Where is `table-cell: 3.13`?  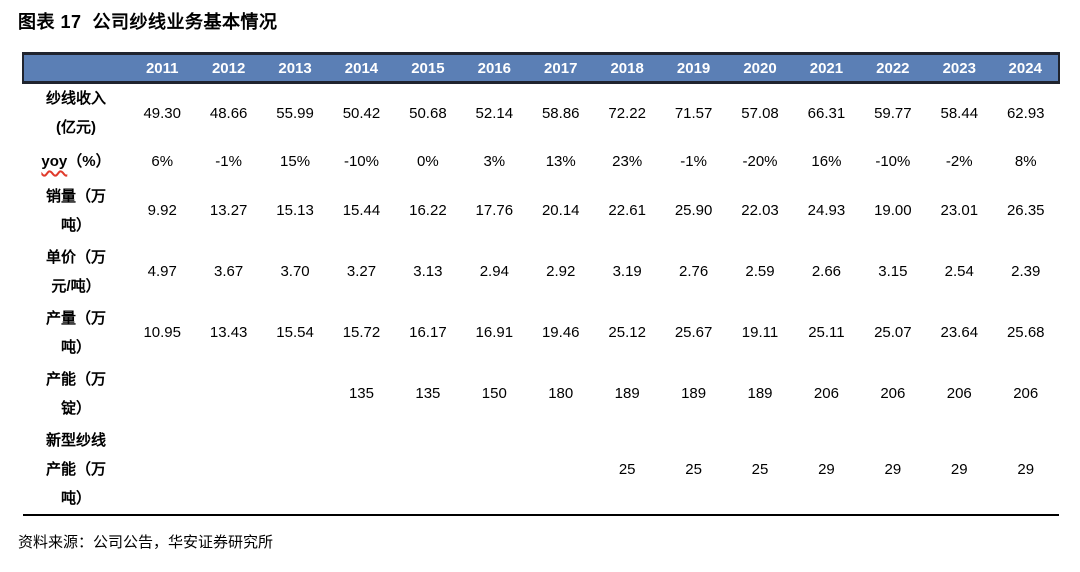
table-cell: 3.13 is located at coordinates (428, 271).